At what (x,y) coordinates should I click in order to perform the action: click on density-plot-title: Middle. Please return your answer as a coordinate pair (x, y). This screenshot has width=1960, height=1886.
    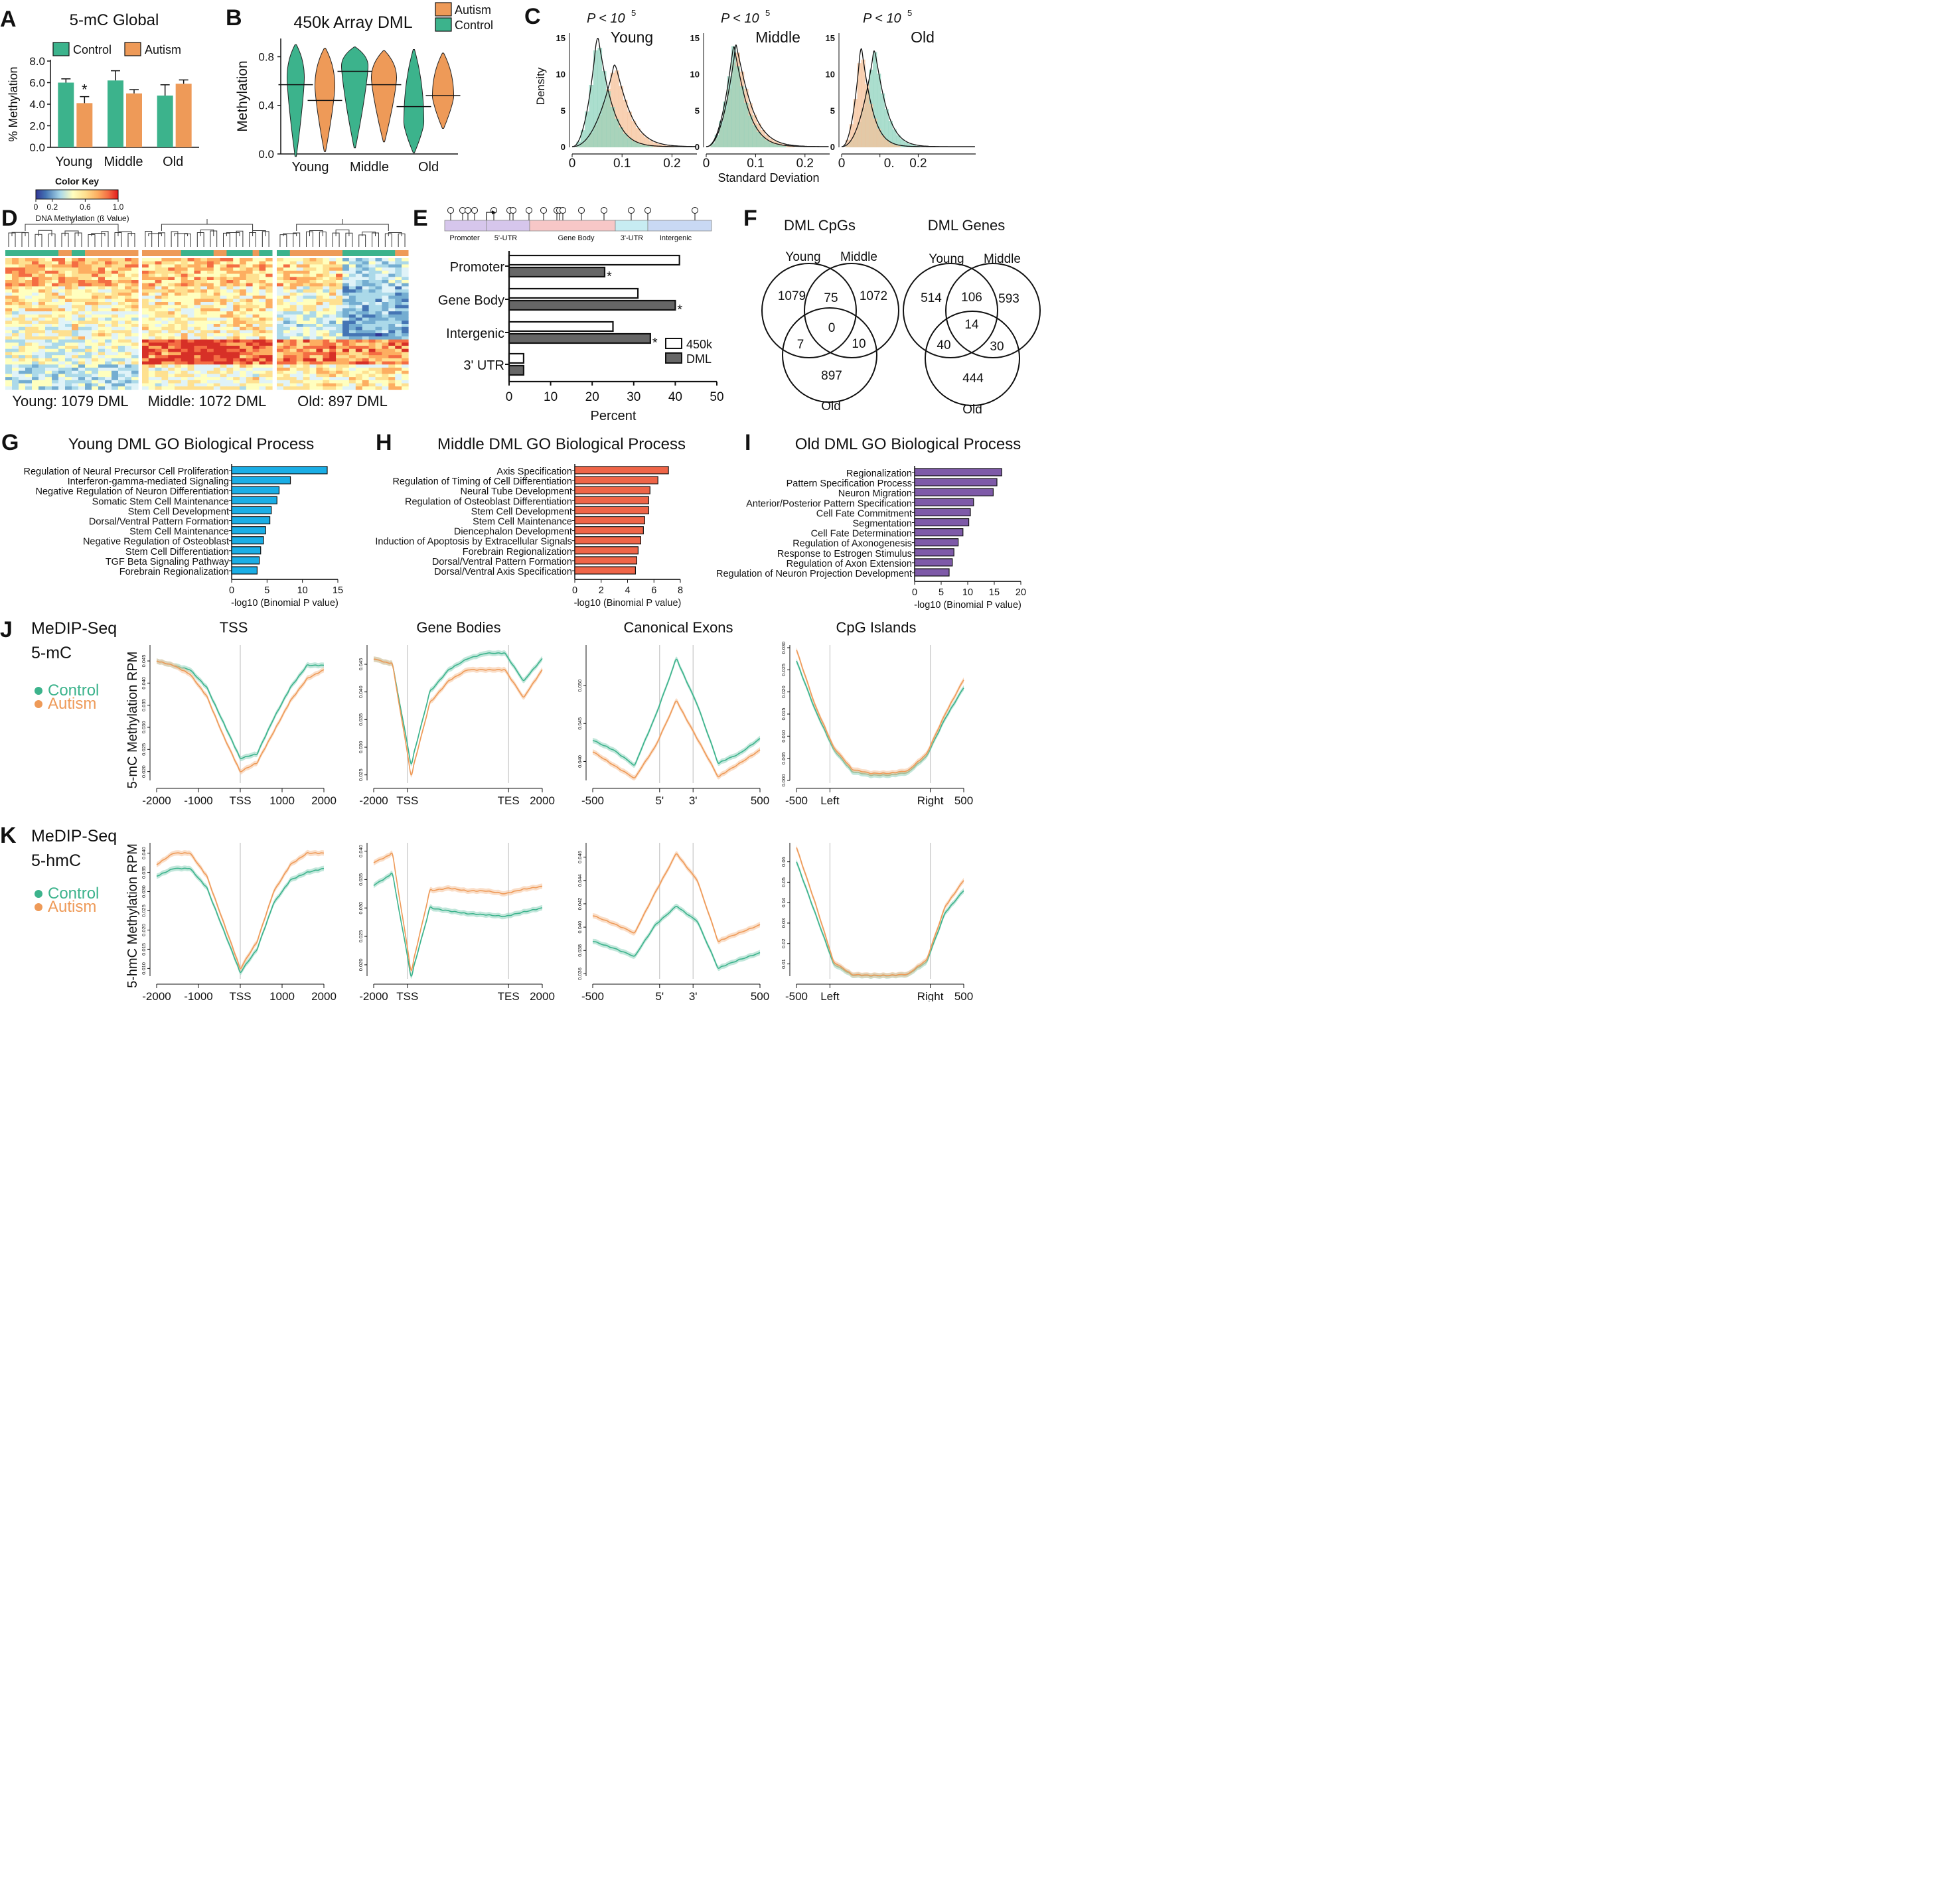
    Looking at the image, I should click on (777, 37).